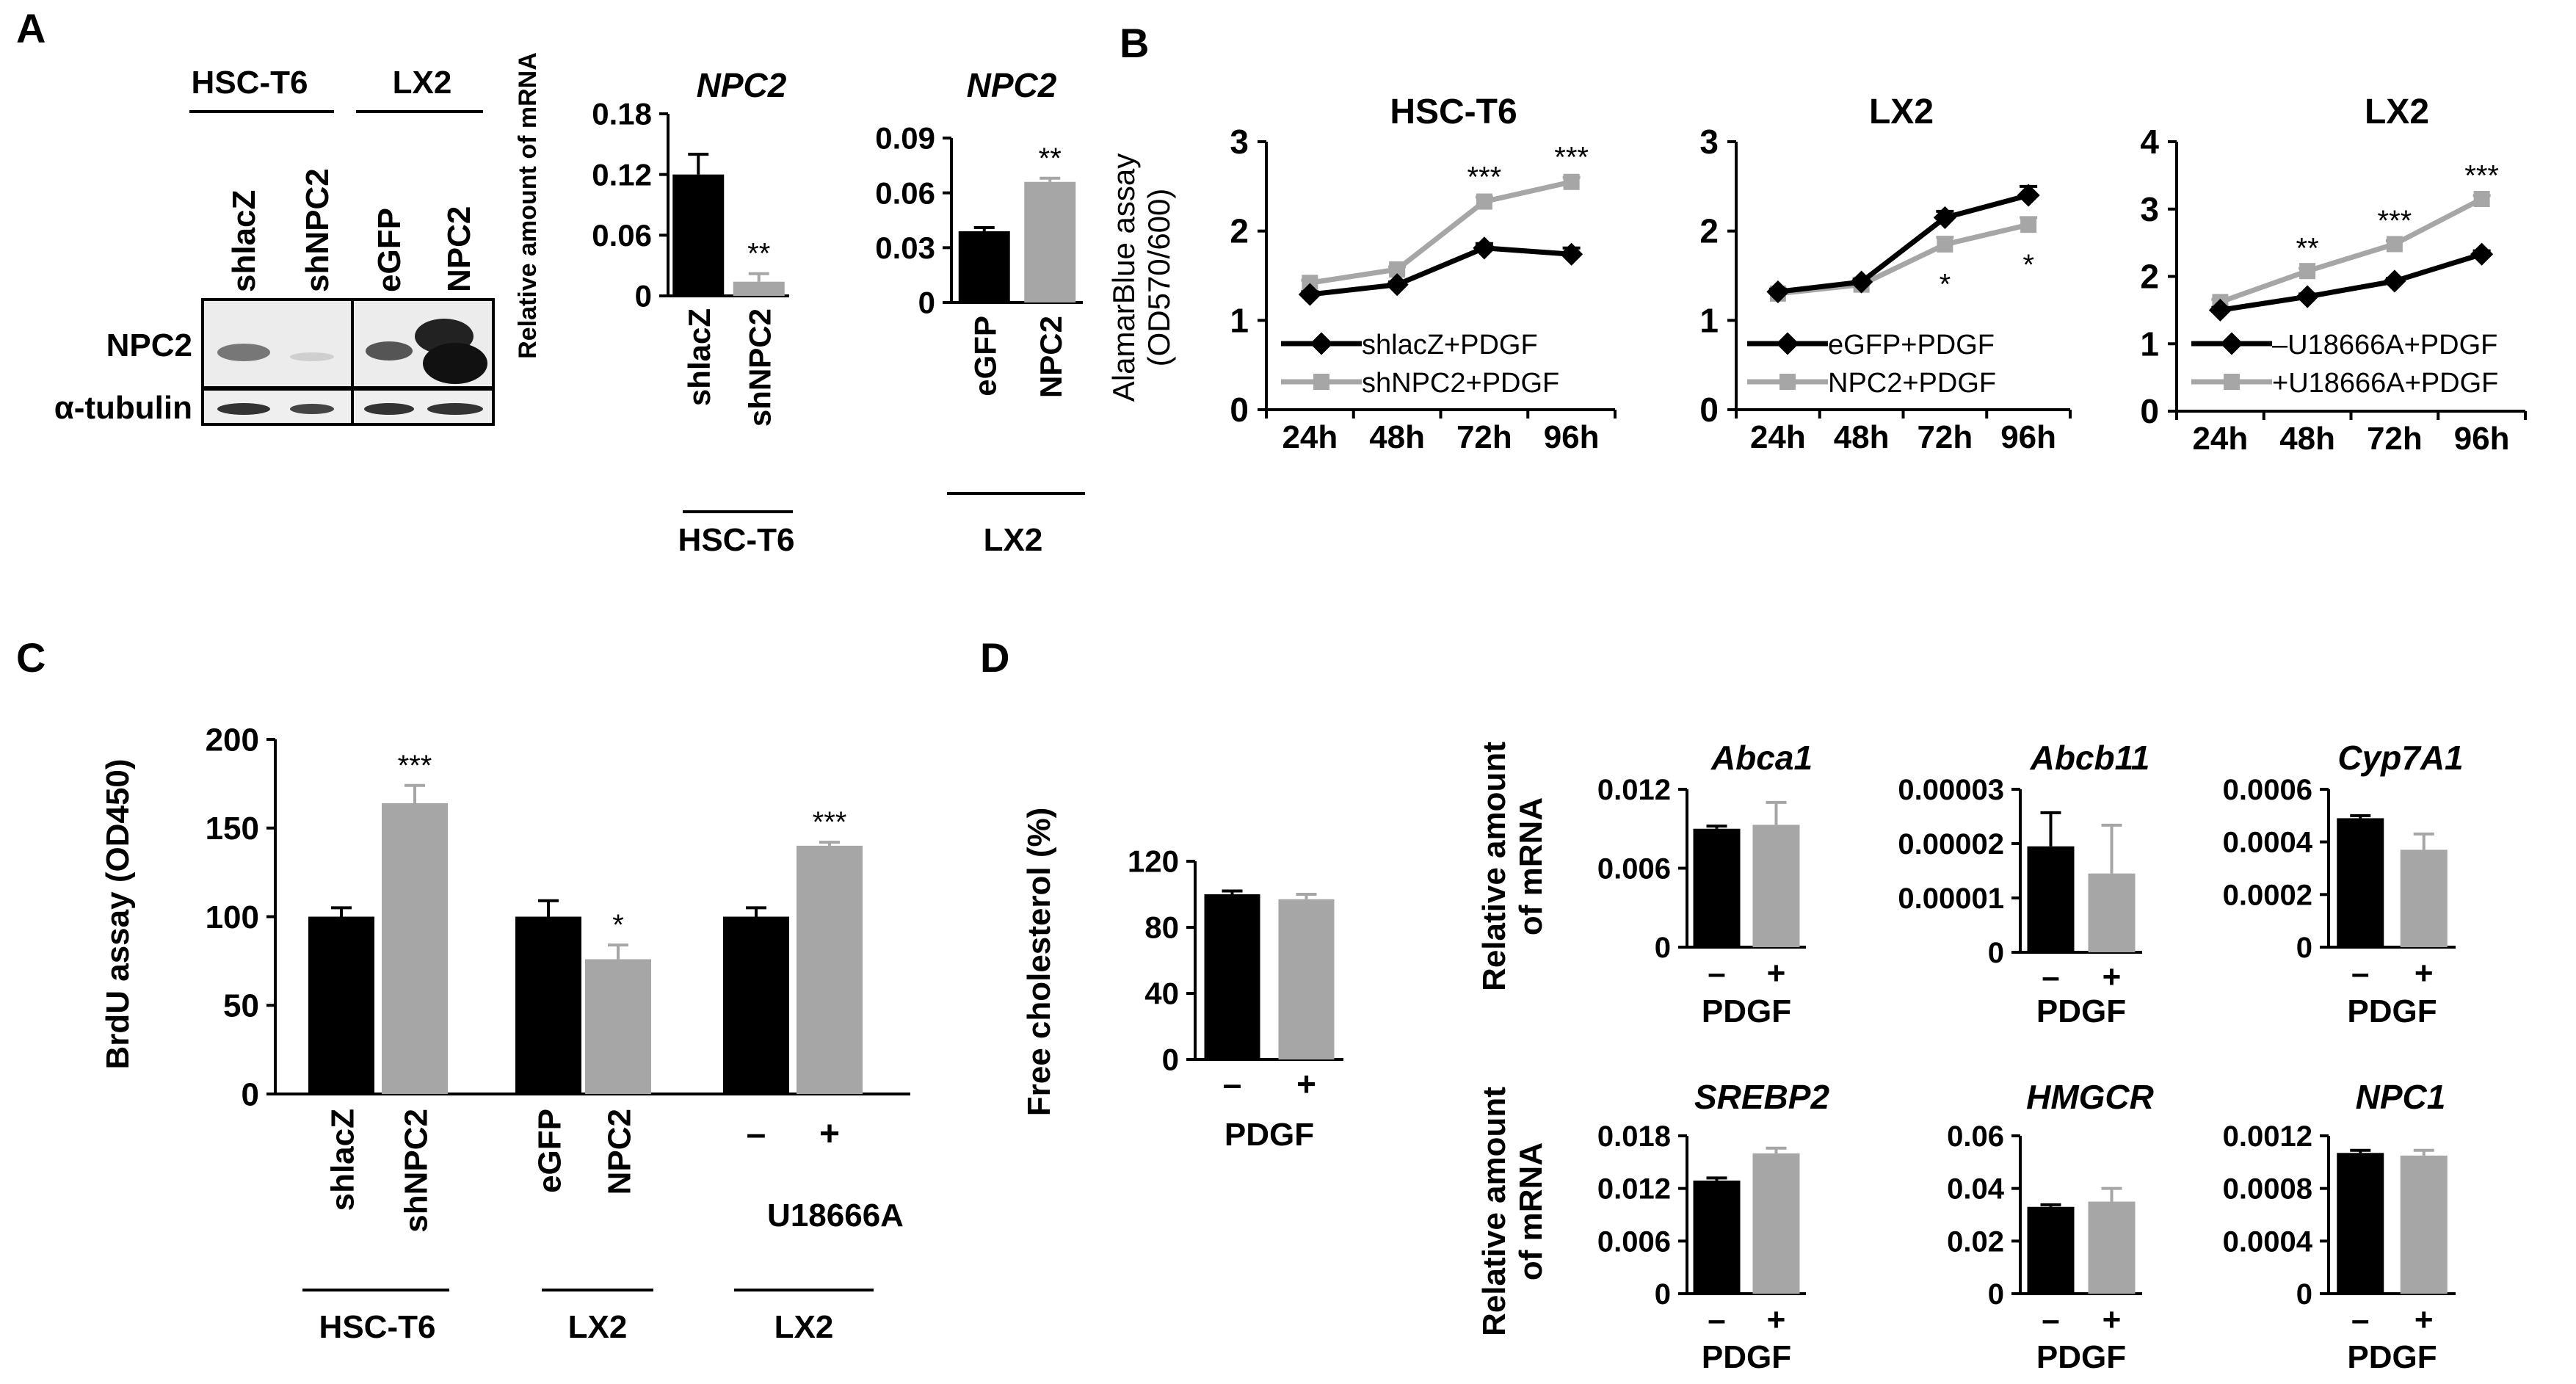 This screenshot has width=2576, height=1384. I want to click on chart-title: SREBP2, so click(1762, 1097).